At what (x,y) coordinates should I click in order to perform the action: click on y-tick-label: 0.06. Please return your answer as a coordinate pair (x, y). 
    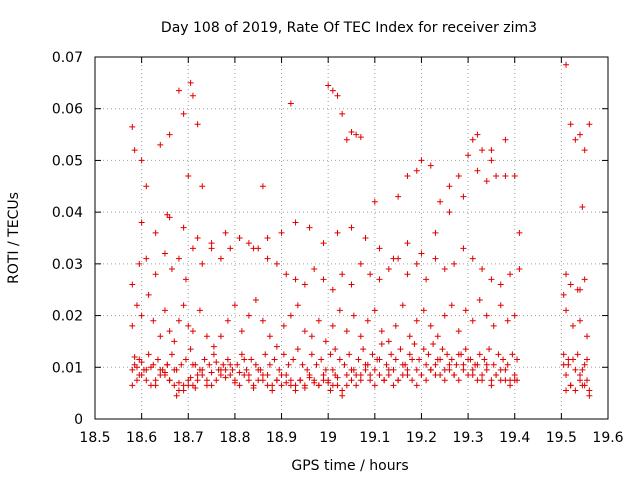
    Looking at the image, I should click on (67, 110).